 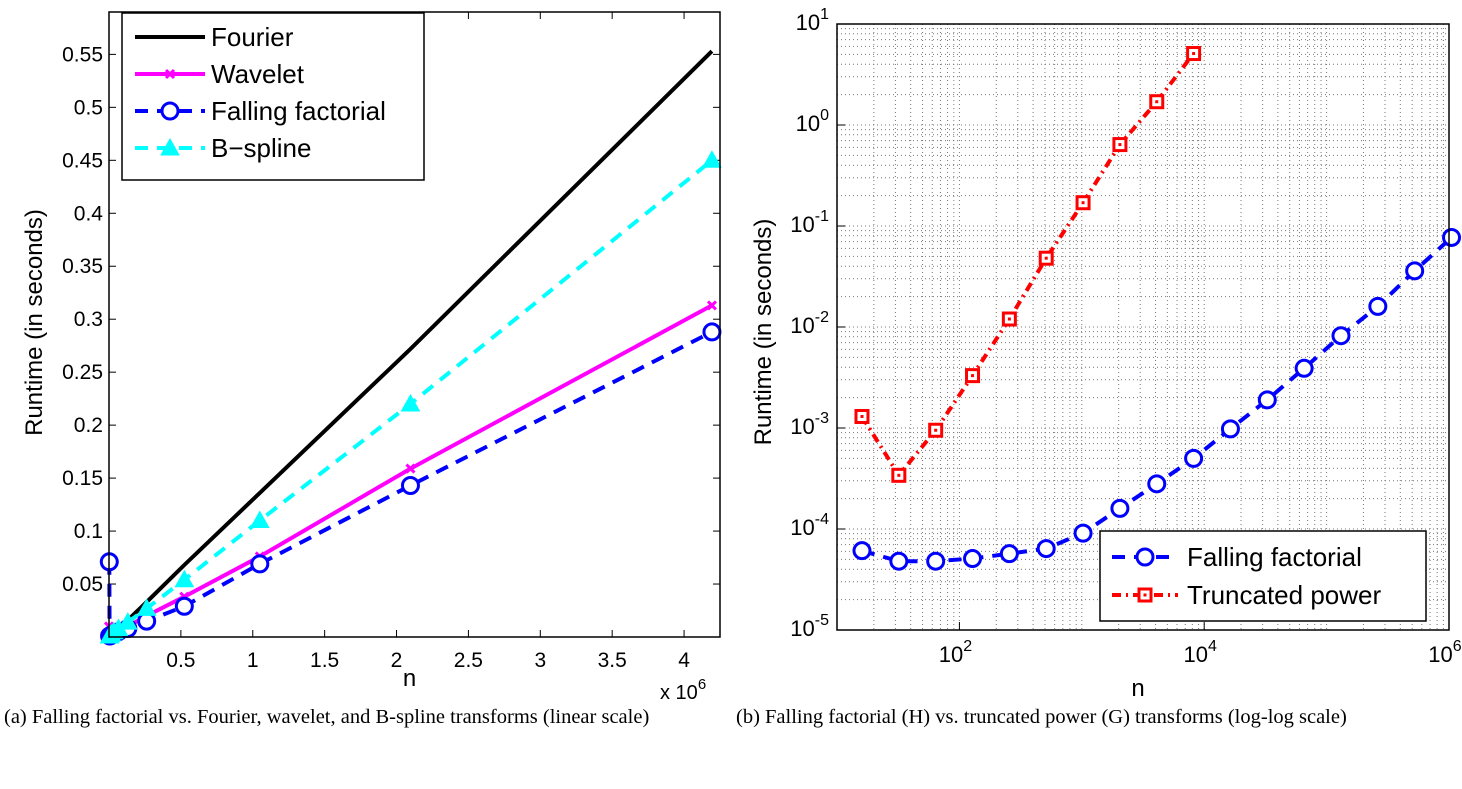 I want to click on chart-a-ytick-label: 0.3, so click(x=88, y=319).